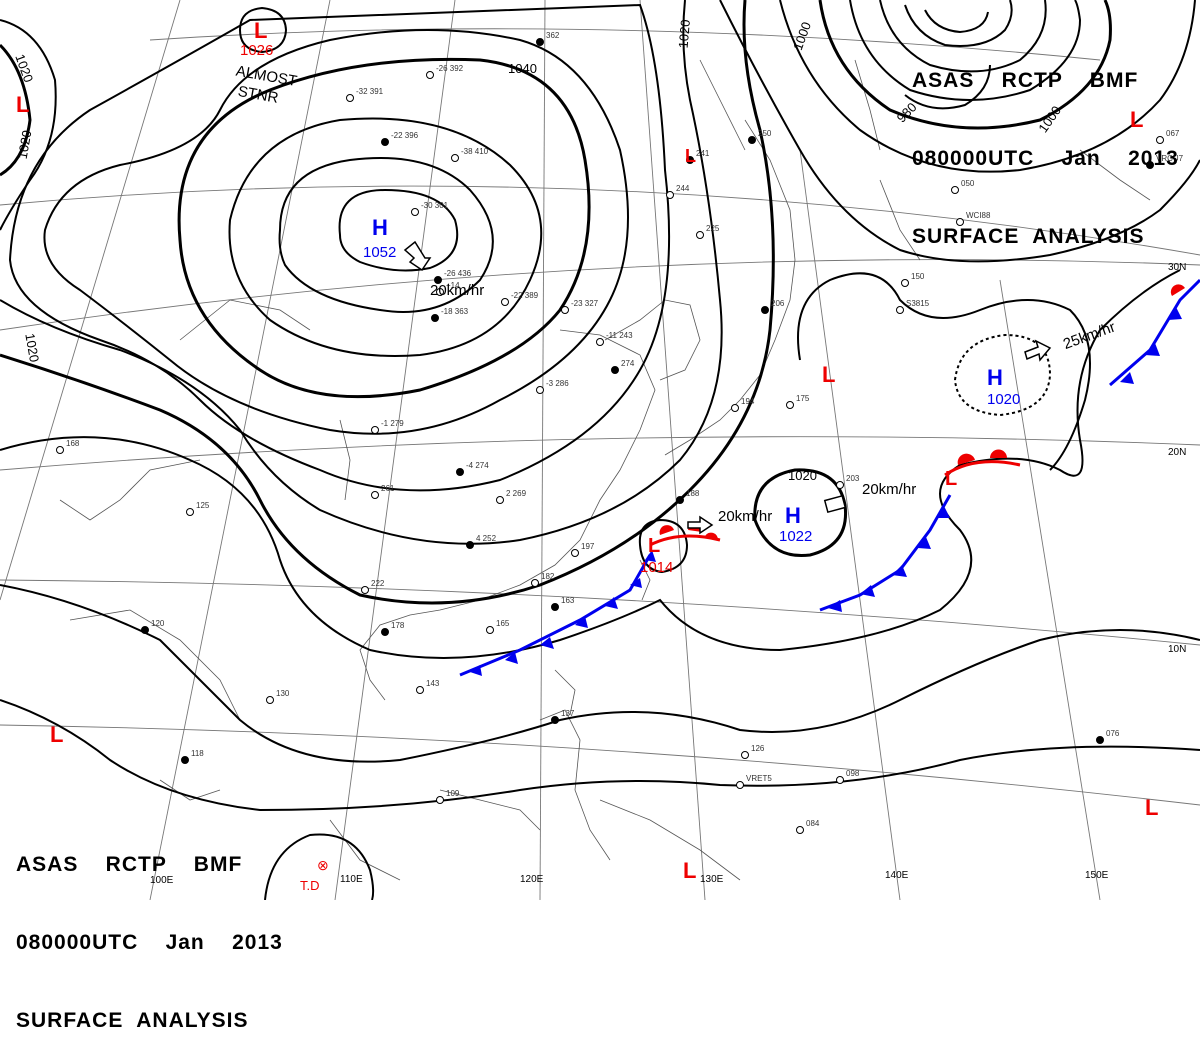 This screenshot has width=1200, height=1060. Describe the element at coordinates (1154, 332) in the screenshot. I see `cold-front-ne` at that location.